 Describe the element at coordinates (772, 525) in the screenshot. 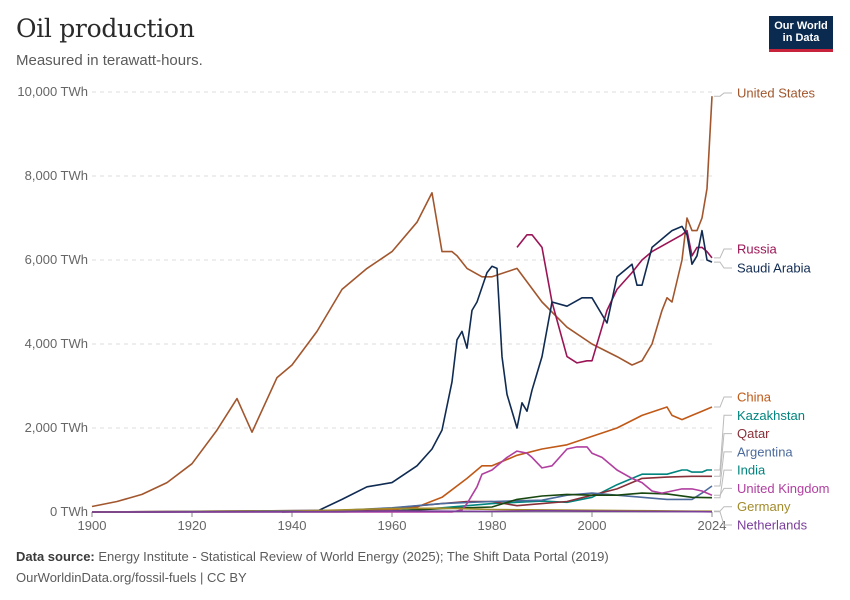

I see `series-label-netherlands: Netherlands` at that location.